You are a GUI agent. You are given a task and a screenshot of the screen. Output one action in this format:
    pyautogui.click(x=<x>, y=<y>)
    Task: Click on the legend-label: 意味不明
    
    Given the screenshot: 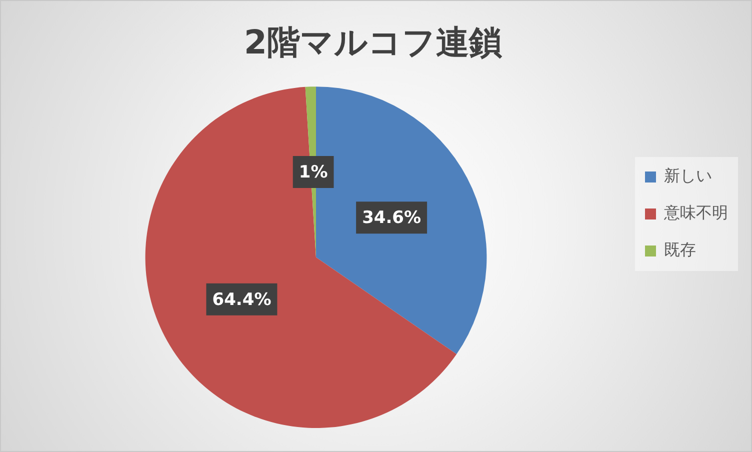 What is the action you would take?
    pyautogui.click(x=695, y=212)
    